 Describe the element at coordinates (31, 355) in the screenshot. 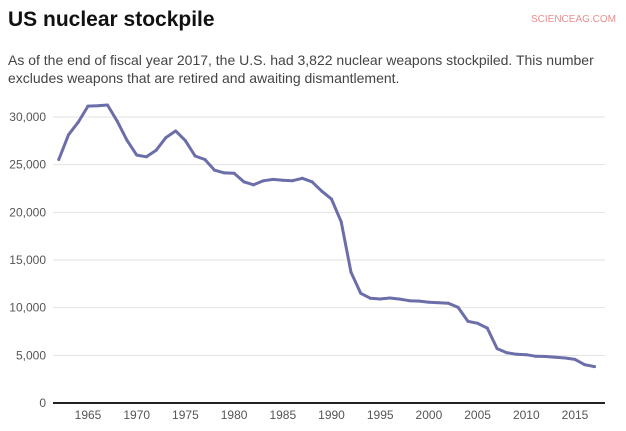

I see `y-tick-label: 5,000` at that location.